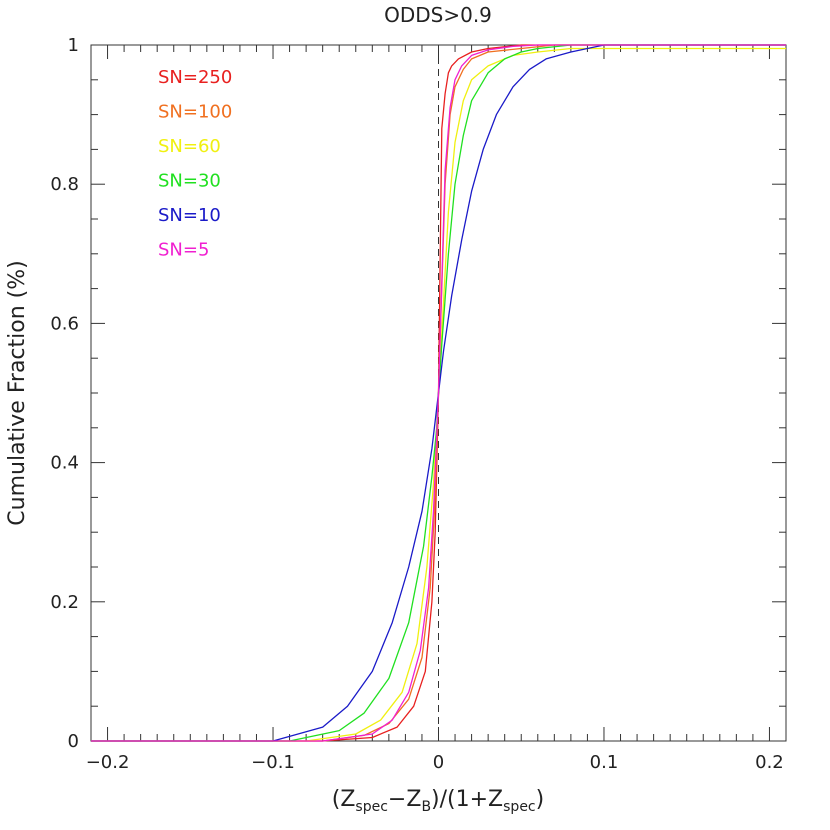 The height and width of the screenshot is (830, 830). What do you see at coordinates (438, 15) in the screenshot?
I see `chart-title: ODDS>0.9` at bounding box center [438, 15].